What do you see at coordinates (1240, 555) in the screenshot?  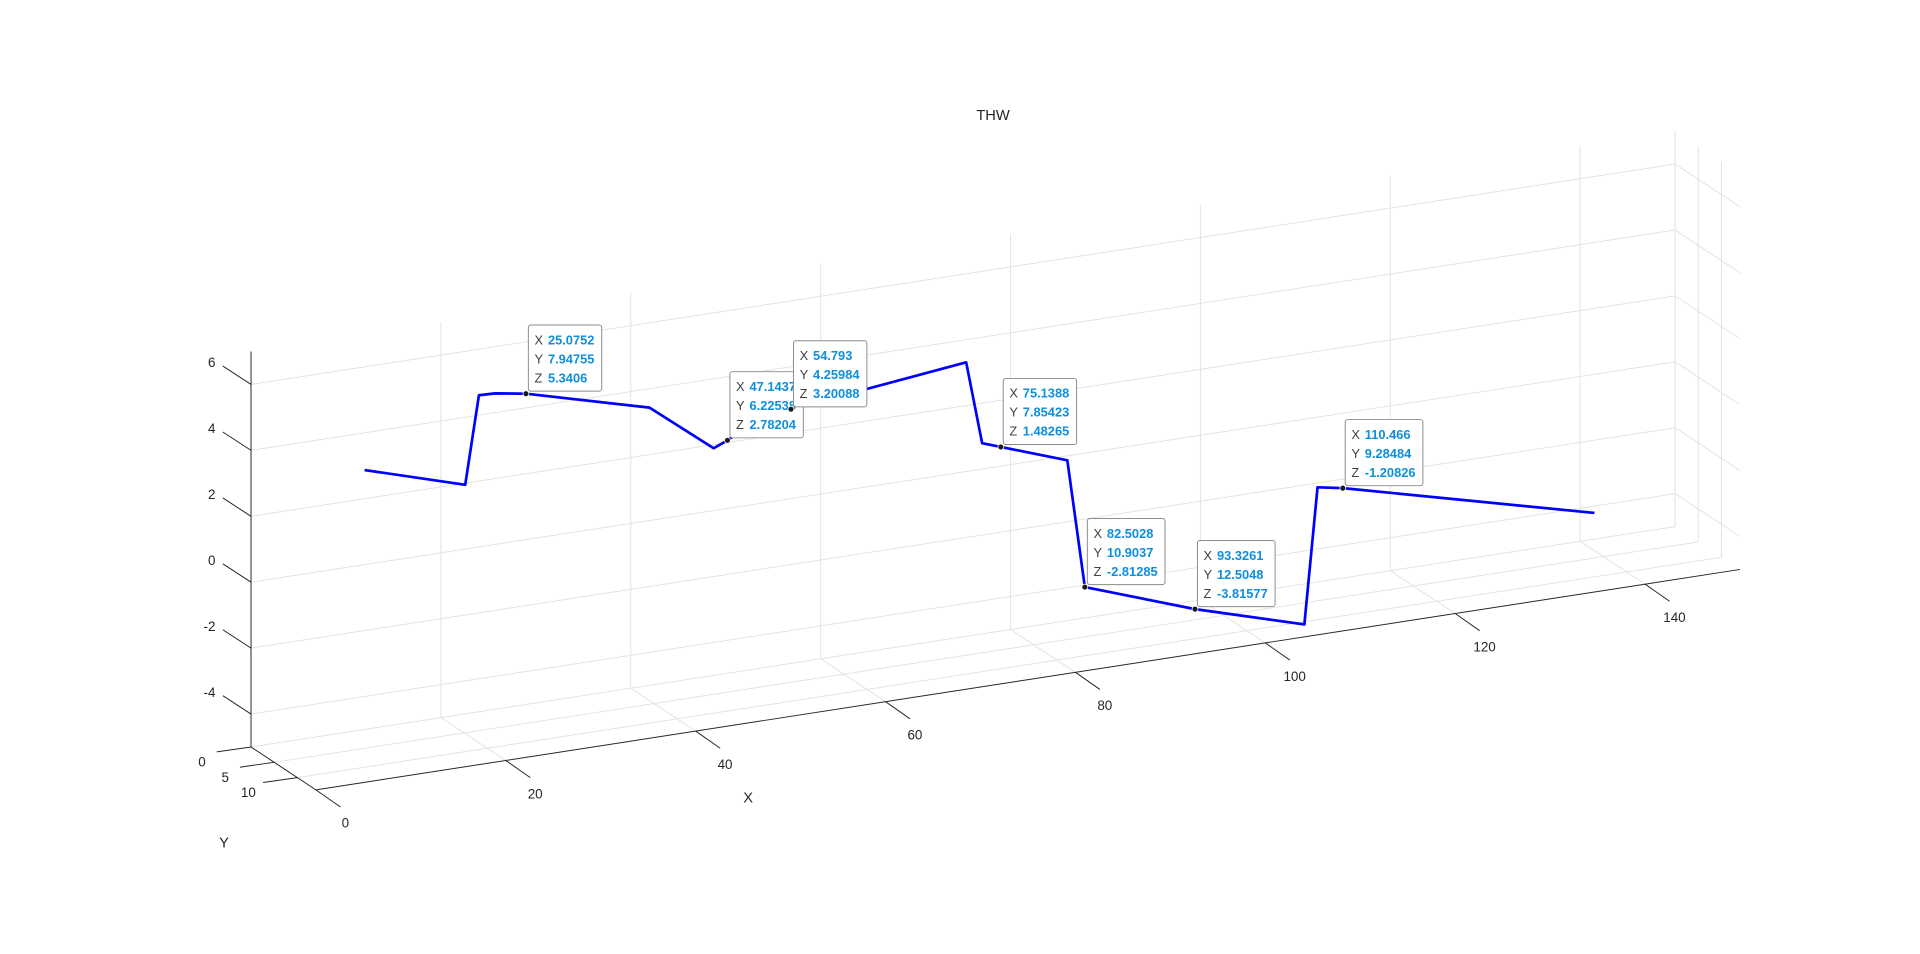 I see `data-tip-value: 93.3261` at bounding box center [1240, 555].